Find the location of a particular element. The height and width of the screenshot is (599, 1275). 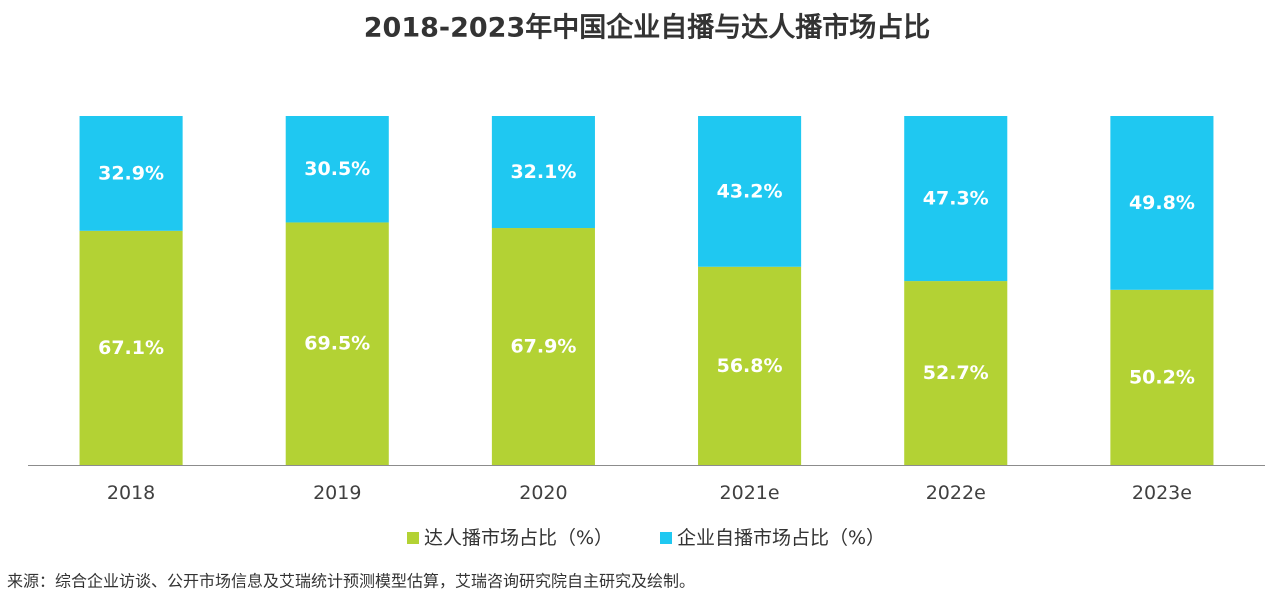

data-label-influencer-live-2019: 69.5% is located at coordinates (337, 344).